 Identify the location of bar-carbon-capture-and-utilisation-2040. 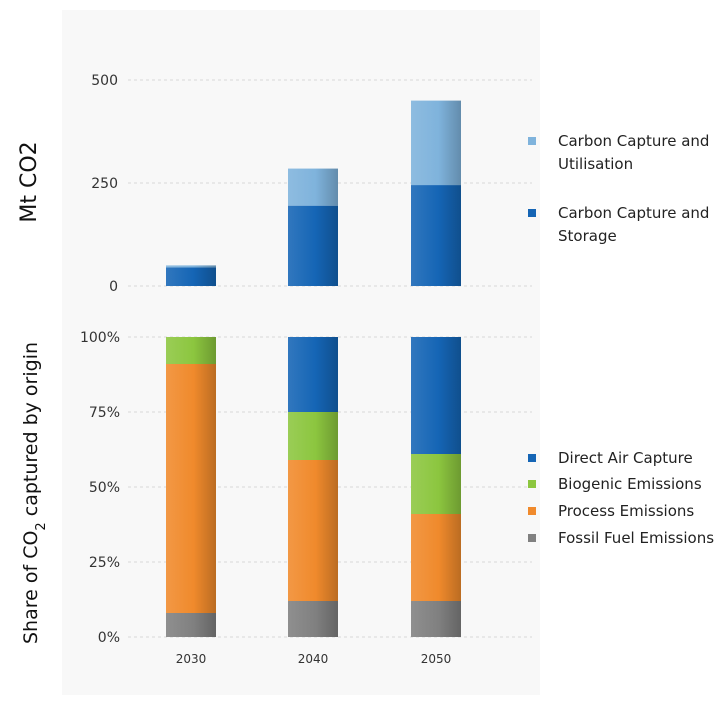
(313, 187).